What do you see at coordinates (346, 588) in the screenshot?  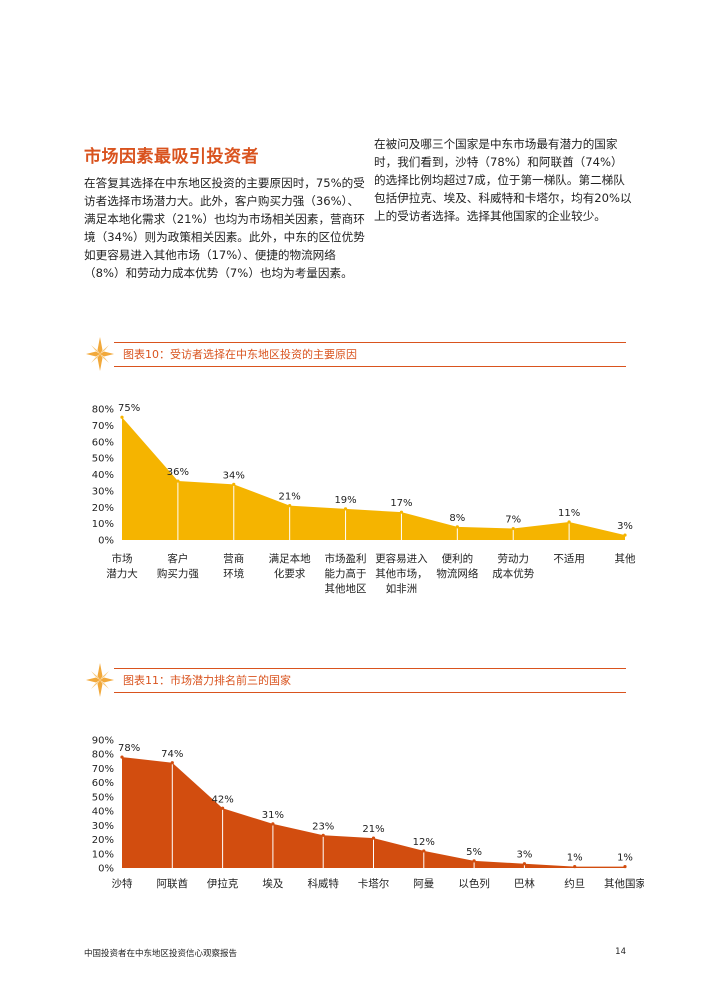 I see `category-label: 其他地区` at bounding box center [346, 588].